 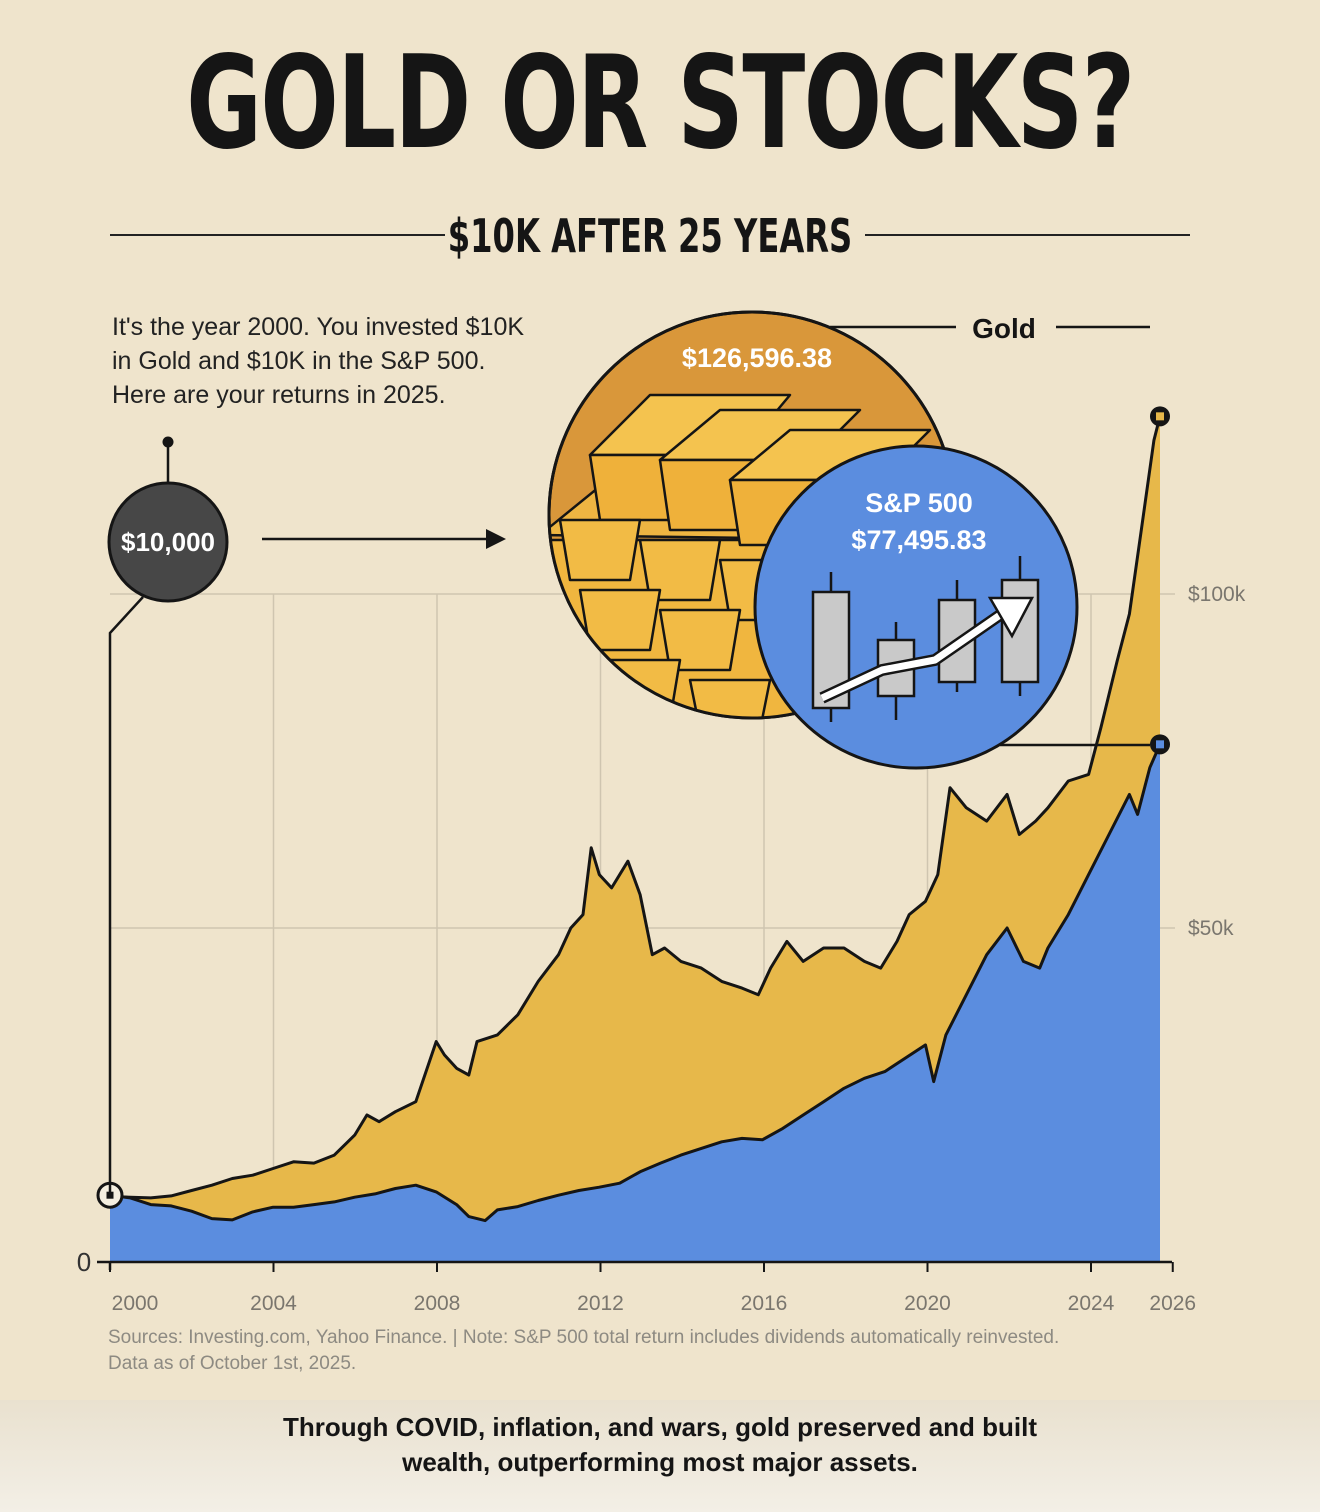 I want to click on subtitle-row: $10K AFTER 25 YEARS, so click(x=650, y=235).